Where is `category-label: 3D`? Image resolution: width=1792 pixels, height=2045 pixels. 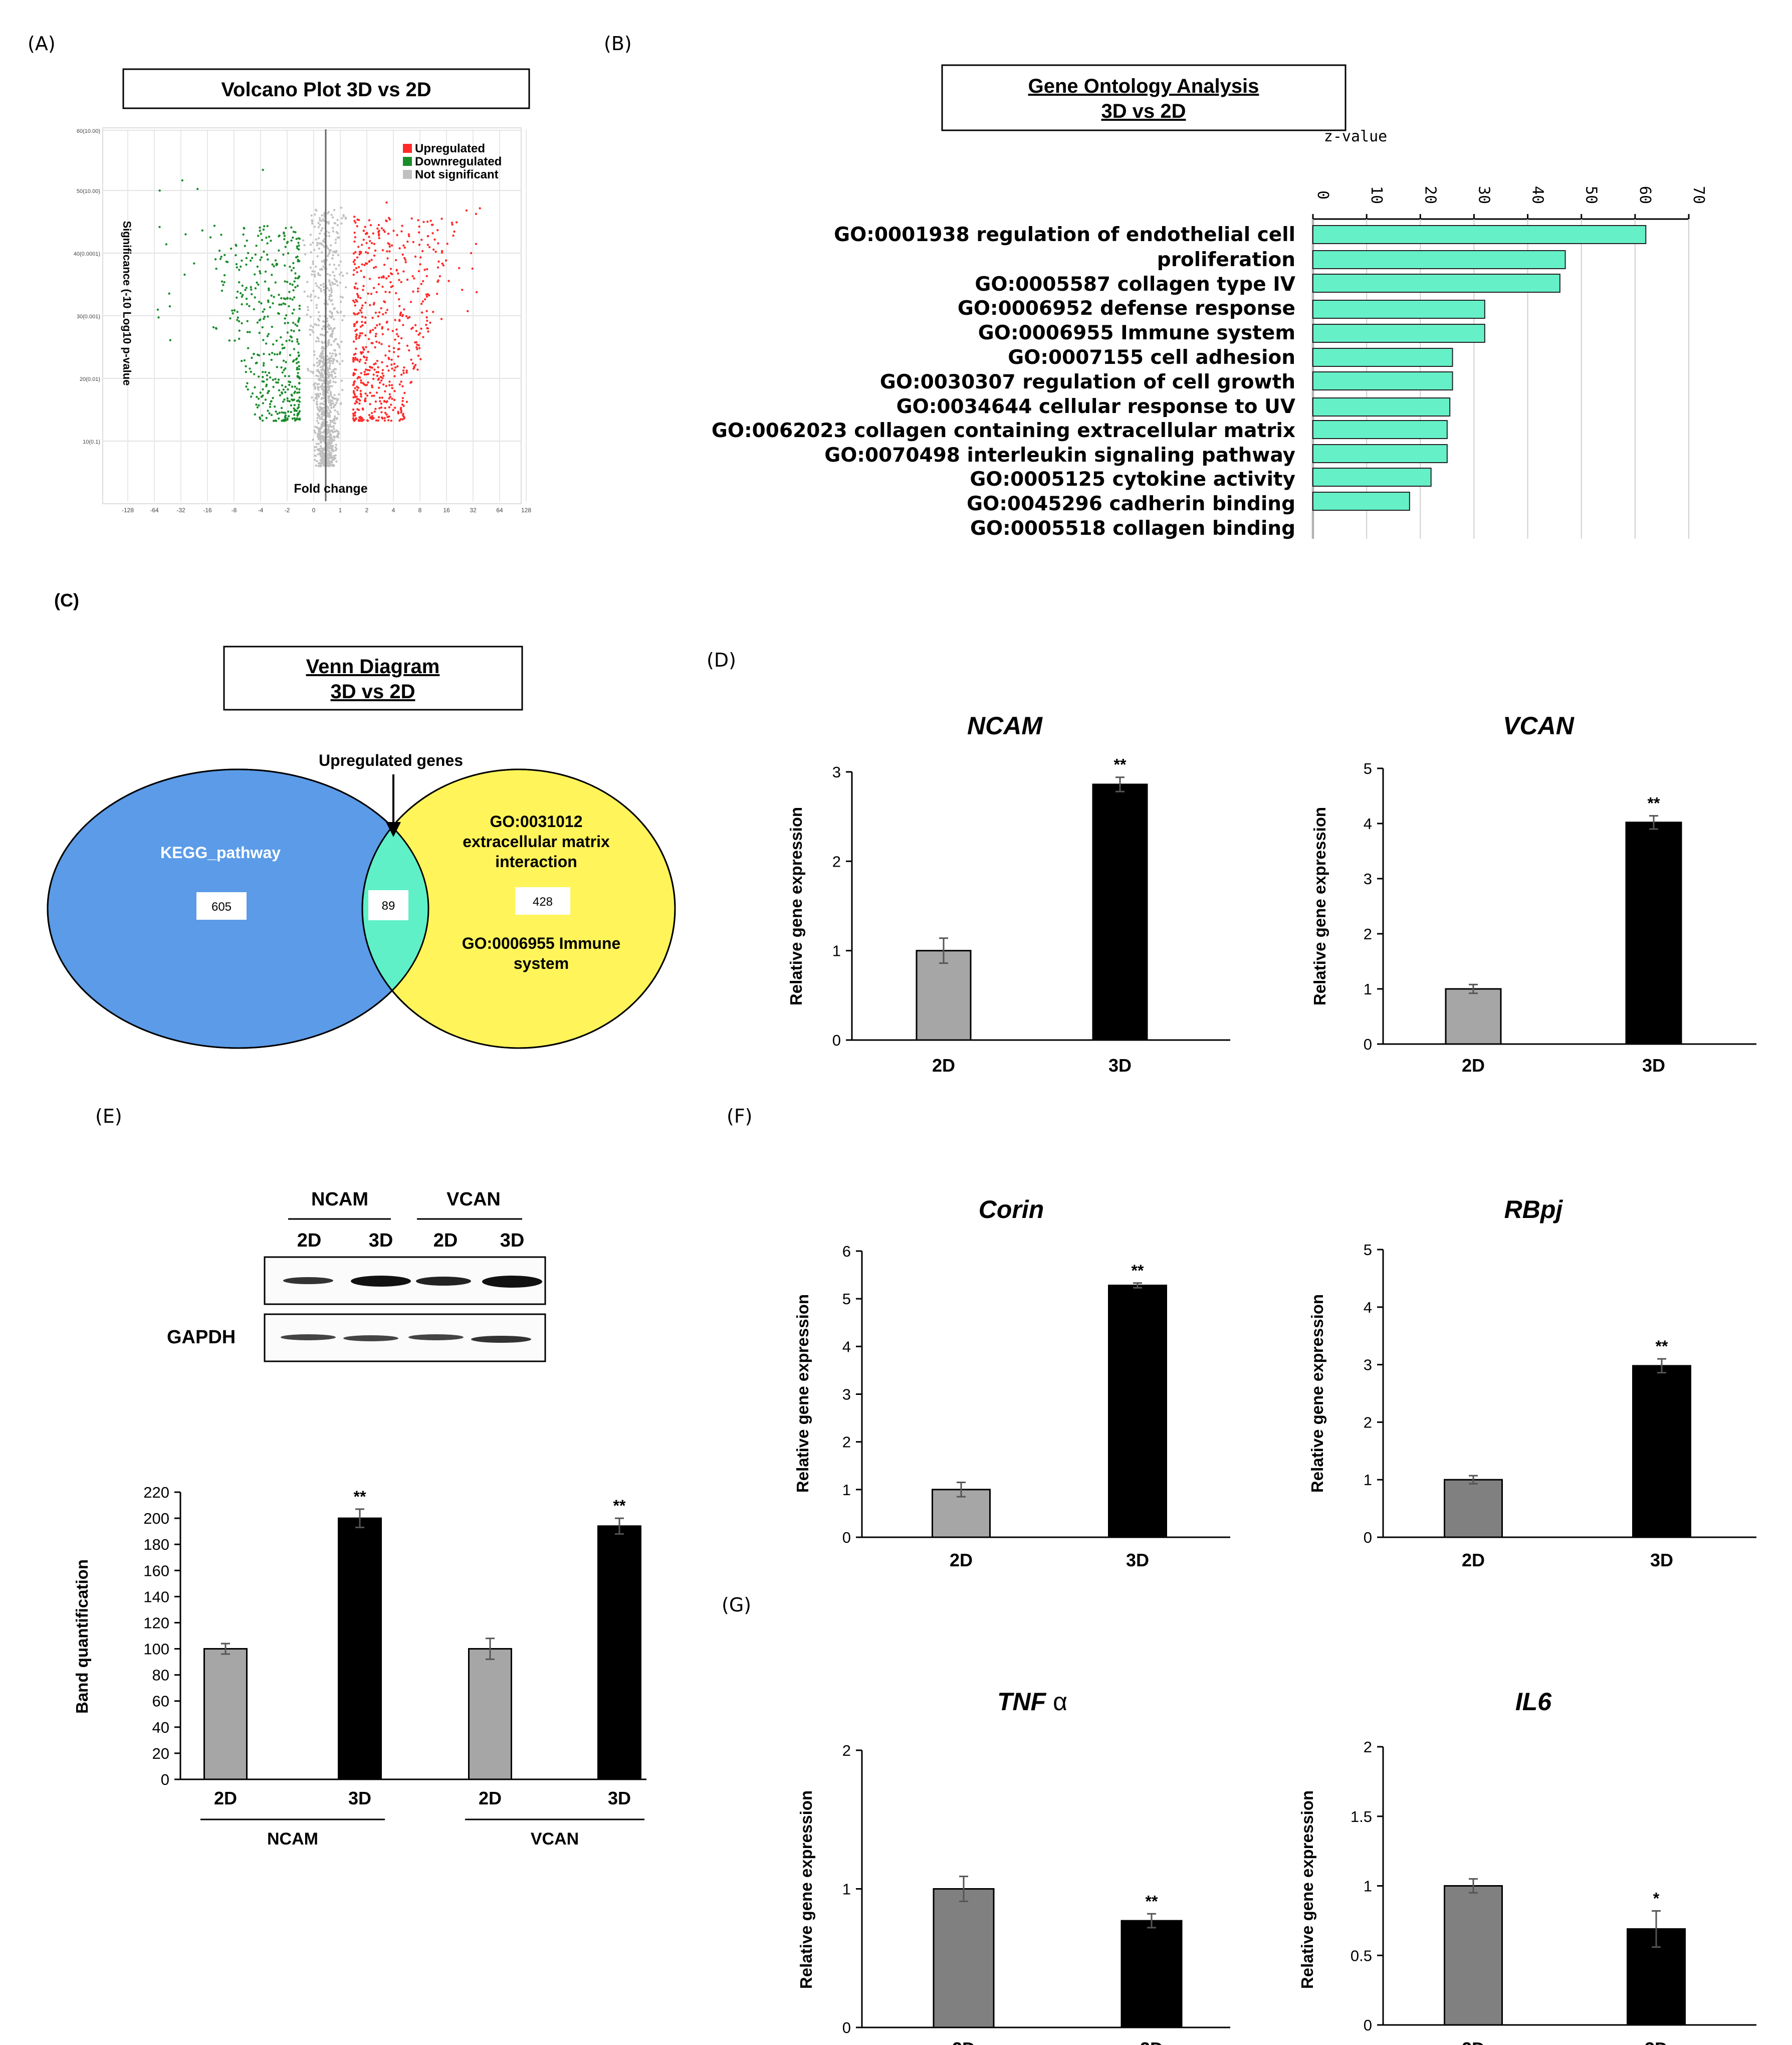
category-label: 3D is located at coordinates (1656, 2042).